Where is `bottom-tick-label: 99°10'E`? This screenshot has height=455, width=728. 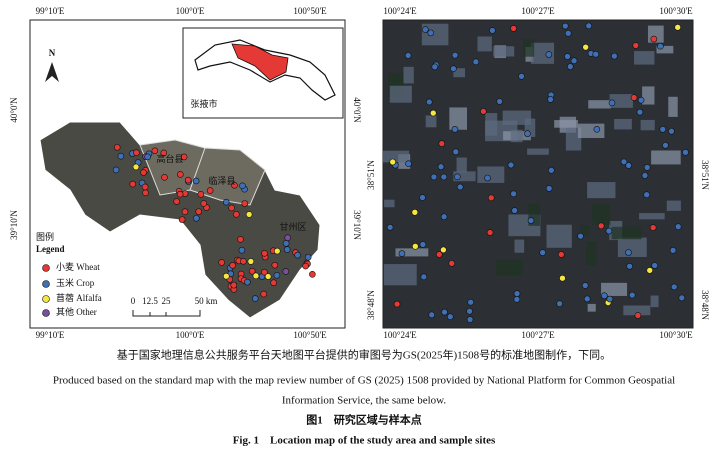 bottom-tick-label: 99°10'E is located at coordinates (50, 335).